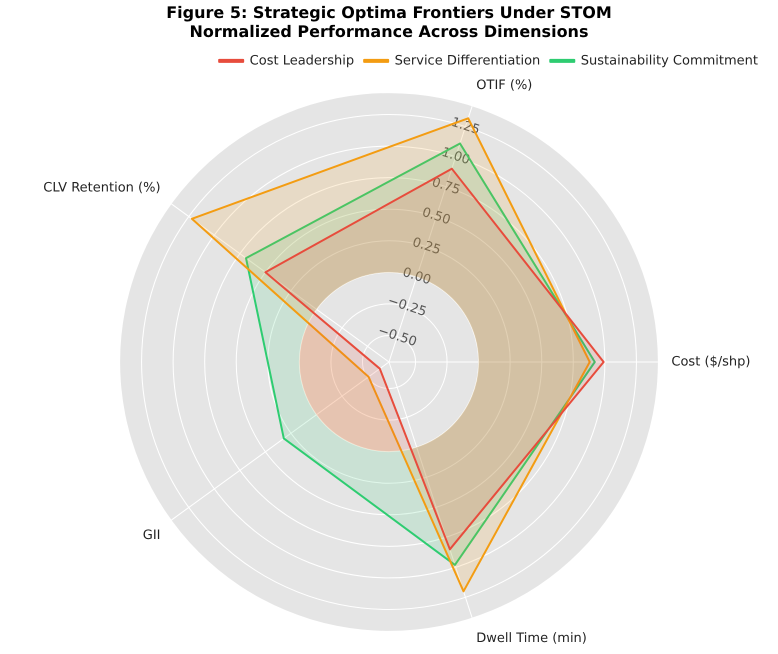 The height and width of the screenshot is (654, 778). Describe the element at coordinates (102, 188) in the screenshot. I see `spoke-label: CLV Retention (%)` at that location.